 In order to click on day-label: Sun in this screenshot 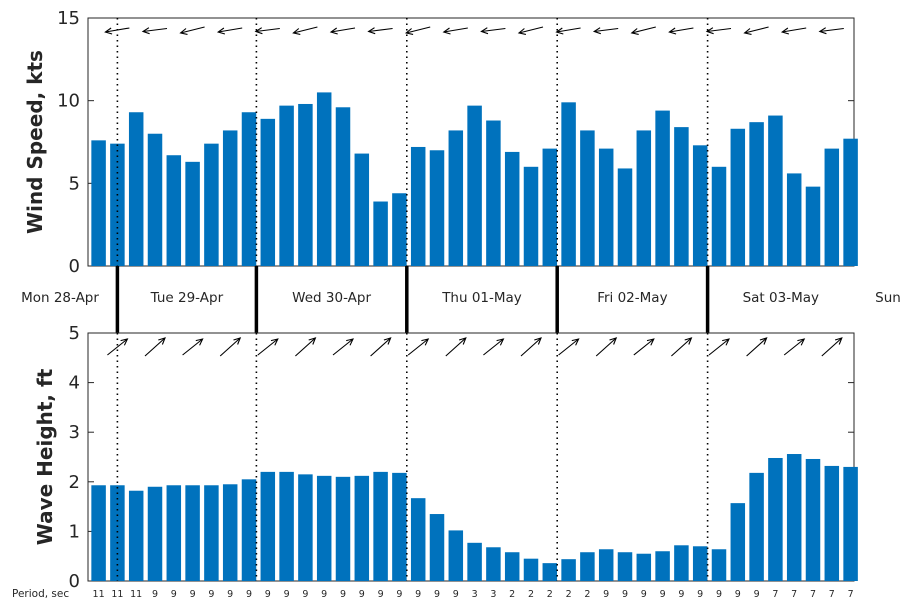, I will do `click(887, 298)`.